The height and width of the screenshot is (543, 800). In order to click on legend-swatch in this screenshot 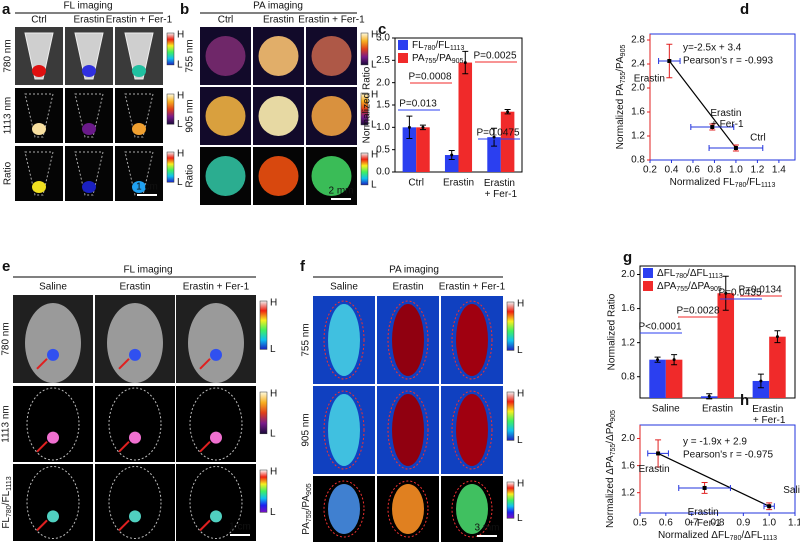, I will do `click(648, 286)`.